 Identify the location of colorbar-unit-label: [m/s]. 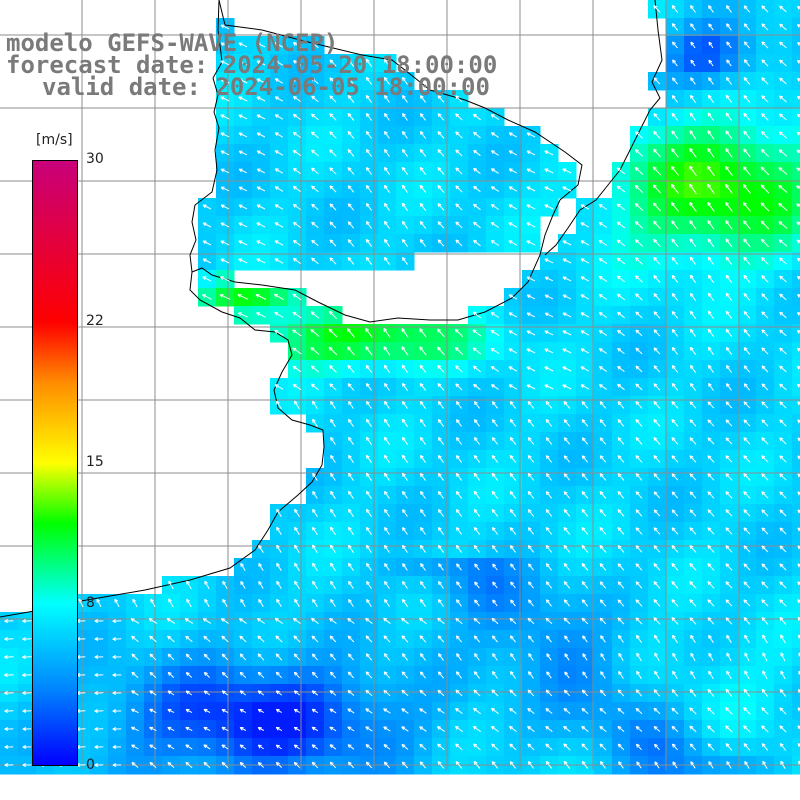
(54, 140).